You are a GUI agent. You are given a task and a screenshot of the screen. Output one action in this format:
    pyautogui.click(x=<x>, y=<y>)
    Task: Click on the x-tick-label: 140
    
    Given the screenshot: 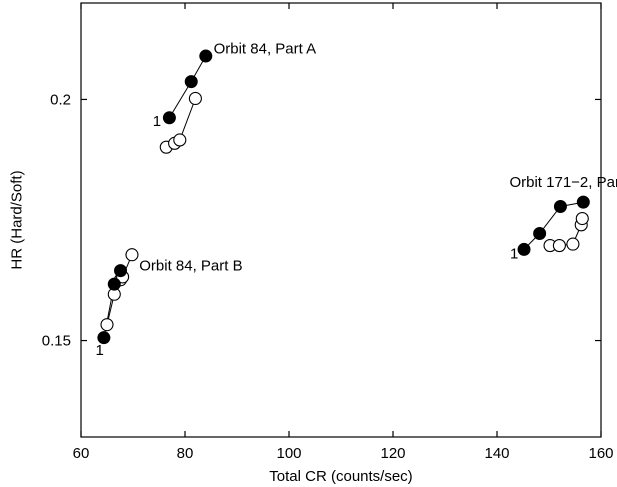 What is the action you would take?
    pyautogui.click(x=496, y=453)
    